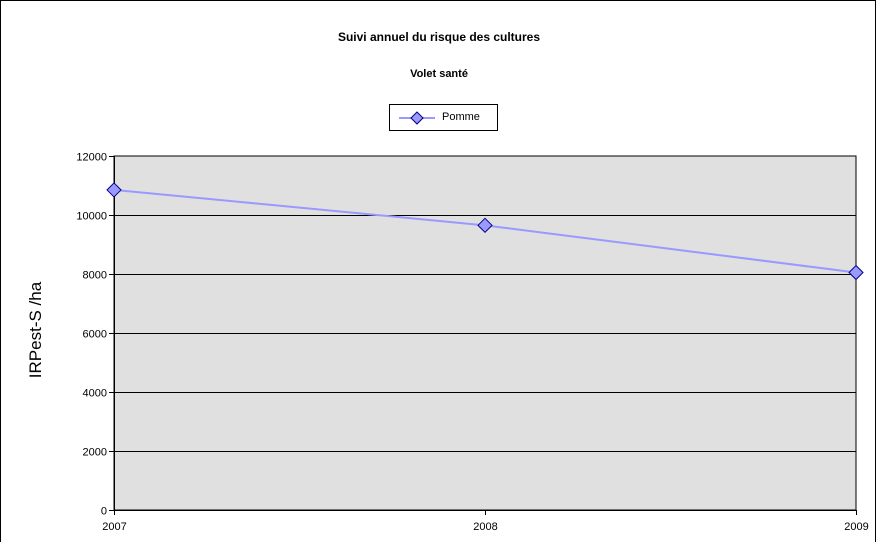  What do you see at coordinates (91, 158) in the screenshot?
I see `y-tick-label: 12000` at bounding box center [91, 158].